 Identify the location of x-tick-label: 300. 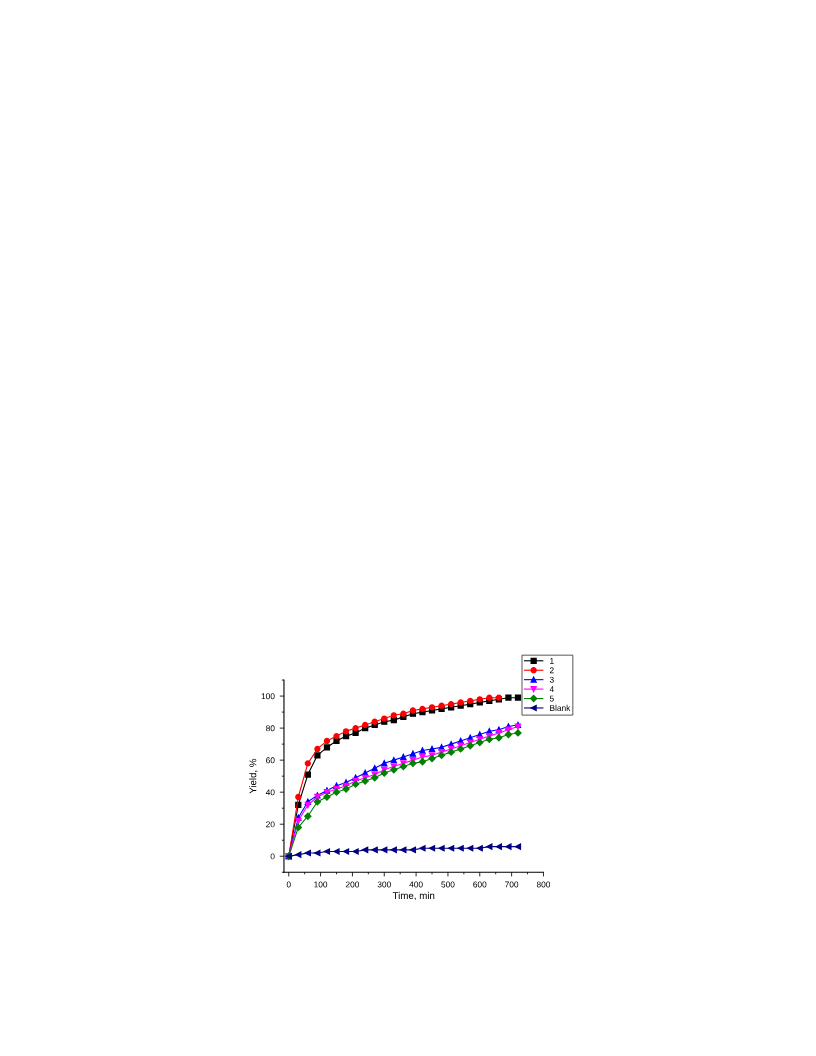
(384, 884).